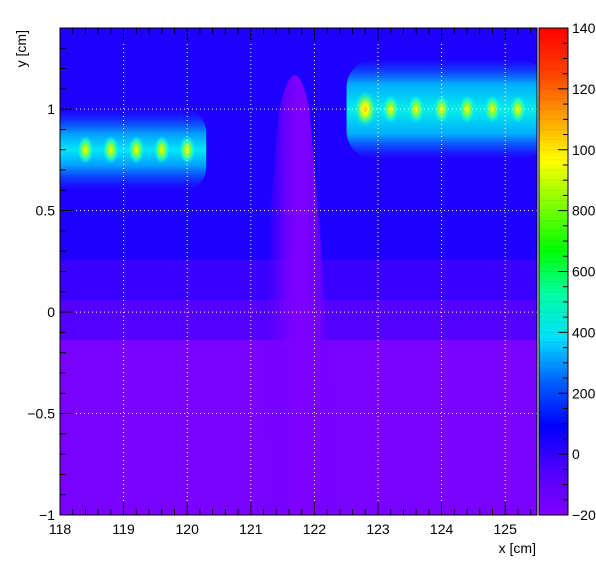 This screenshot has width=596, height=572. What do you see at coordinates (51, 109) in the screenshot?
I see `y-tick-label: 1` at bounding box center [51, 109].